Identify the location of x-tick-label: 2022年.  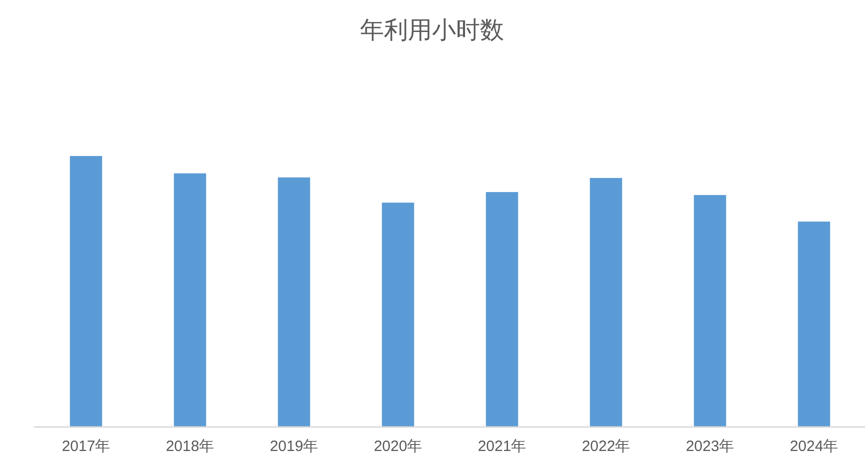
(606, 446).